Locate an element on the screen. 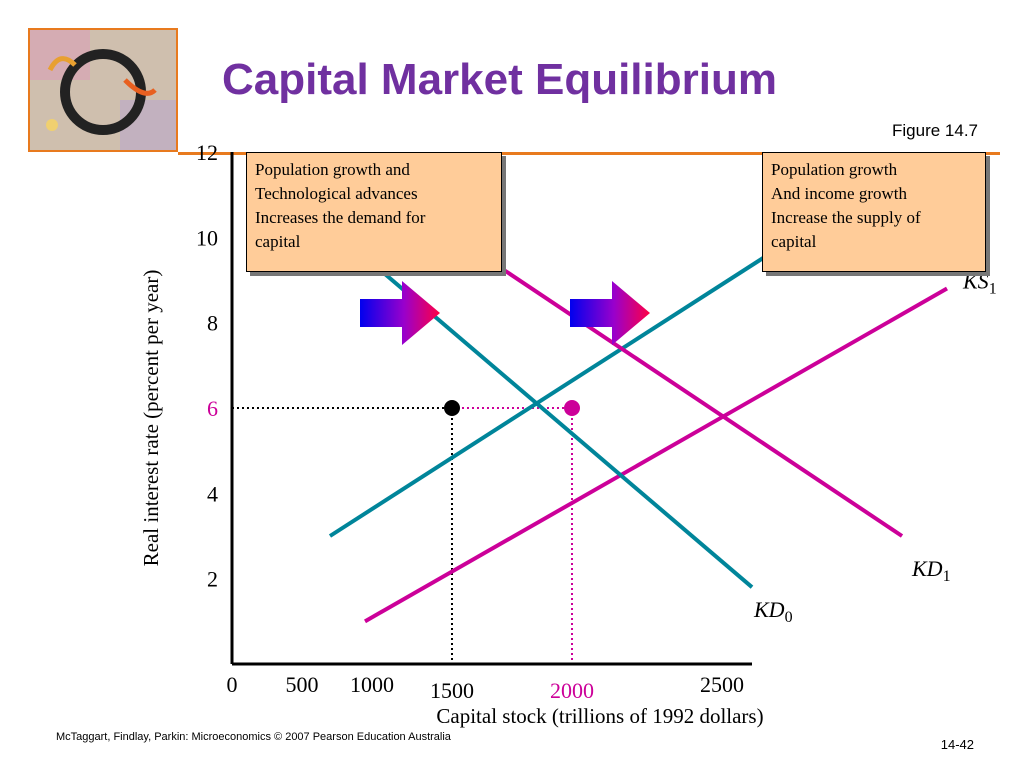 The height and width of the screenshot is (768, 1024). series-label-kd1: KD1 is located at coordinates (931, 570).